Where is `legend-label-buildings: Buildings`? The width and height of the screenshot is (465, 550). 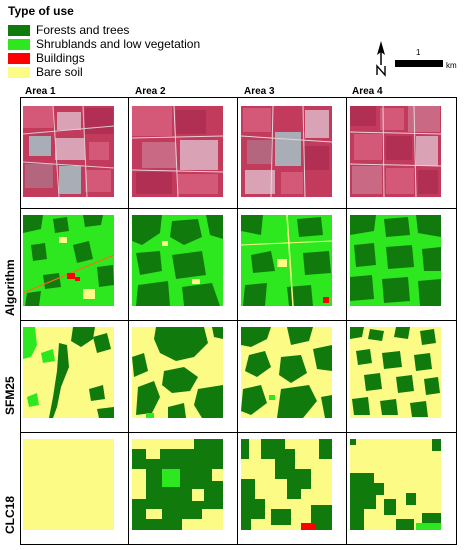
legend-label-buildings: Buildings is located at coordinates (60, 58).